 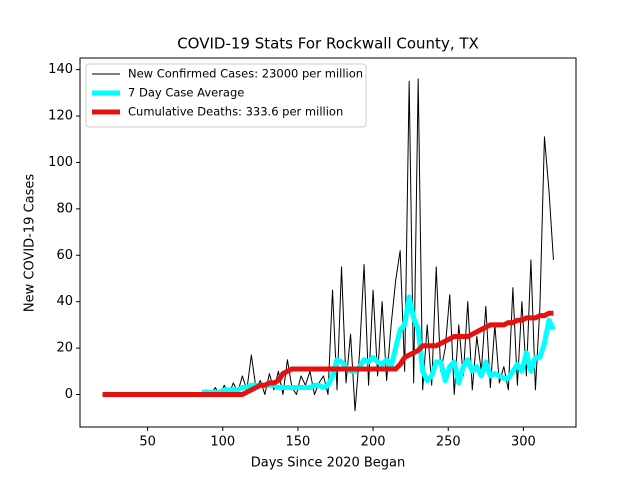 What do you see at coordinates (64, 255) in the screenshot?
I see `y-tick-label: 60` at bounding box center [64, 255].